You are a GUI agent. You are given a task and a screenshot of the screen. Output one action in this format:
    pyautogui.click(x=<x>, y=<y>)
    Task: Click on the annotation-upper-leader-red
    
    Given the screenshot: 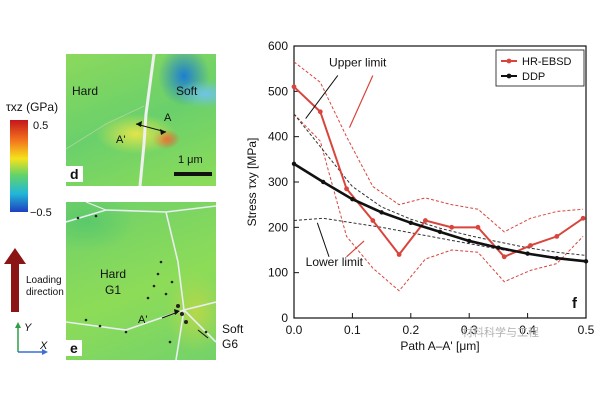 What is the action you would take?
    pyautogui.click(x=361, y=101)
    